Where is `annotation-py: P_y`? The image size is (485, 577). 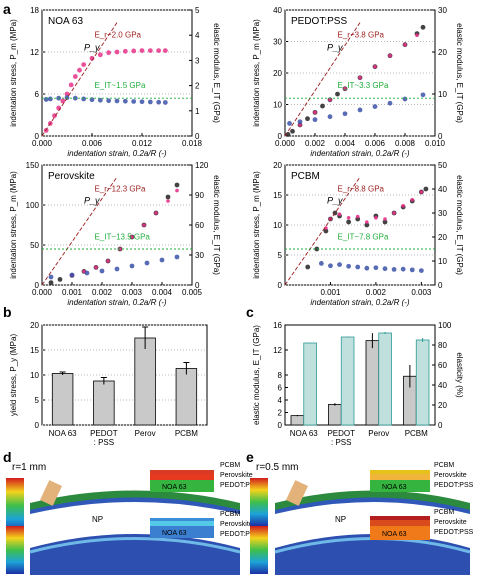
annotation-py: P_y is located at coordinates (335, 47).